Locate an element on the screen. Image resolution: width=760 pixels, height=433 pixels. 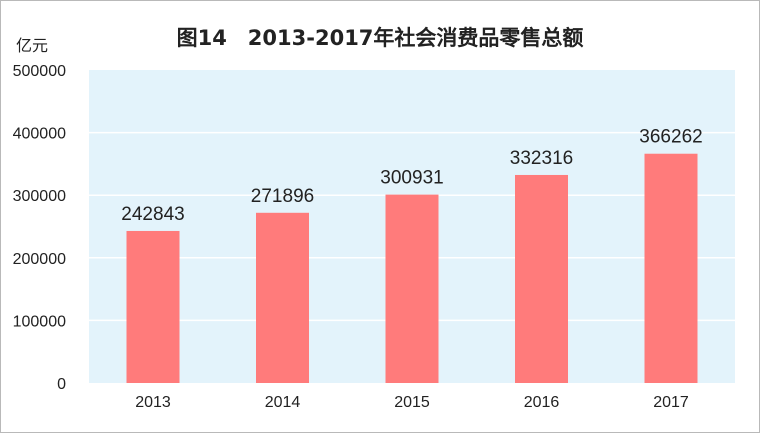
y-axis-ticks: 0 100000 200000 300000 400000 500000 is located at coordinates (39, 228).